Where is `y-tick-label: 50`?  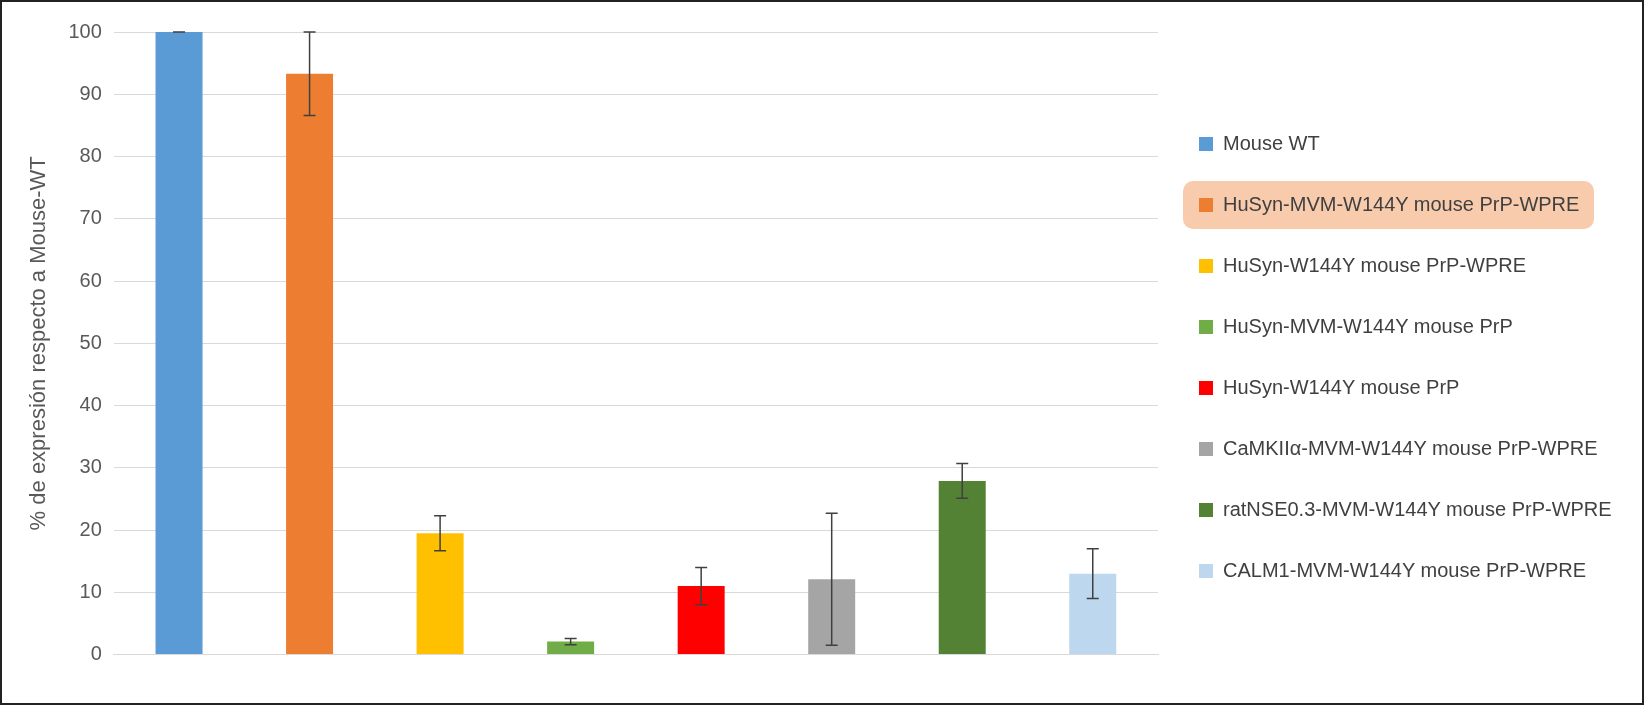 y-tick-label: 50 is located at coordinates (90, 341).